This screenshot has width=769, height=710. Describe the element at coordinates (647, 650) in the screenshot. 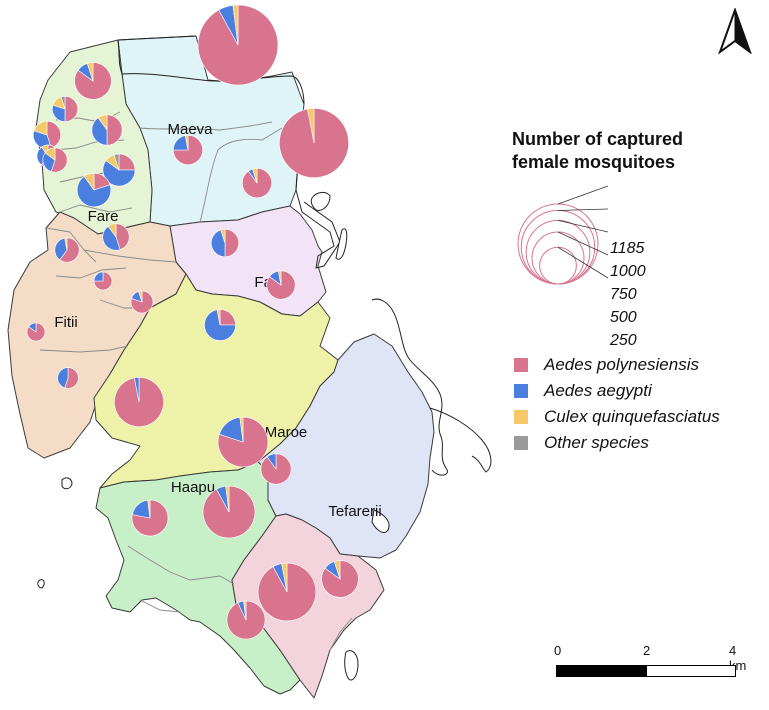

I see `scale-label: 2` at that location.